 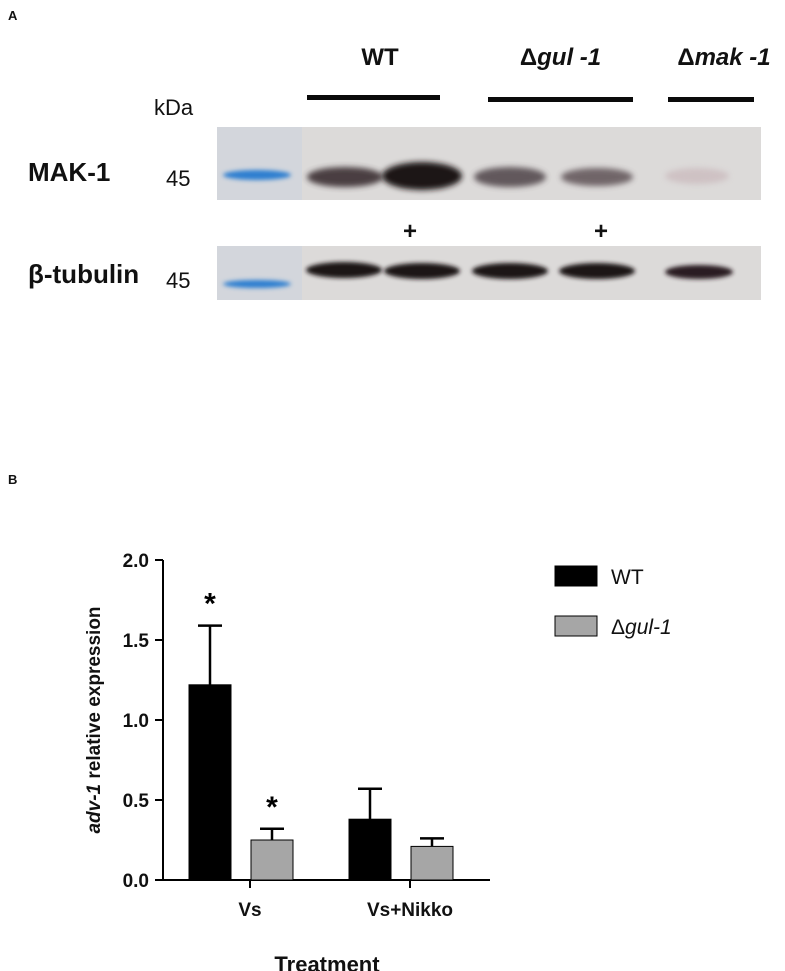 What do you see at coordinates (84, 274) in the screenshot?
I see `row-label-tubulin: β-tubulin` at bounding box center [84, 274].